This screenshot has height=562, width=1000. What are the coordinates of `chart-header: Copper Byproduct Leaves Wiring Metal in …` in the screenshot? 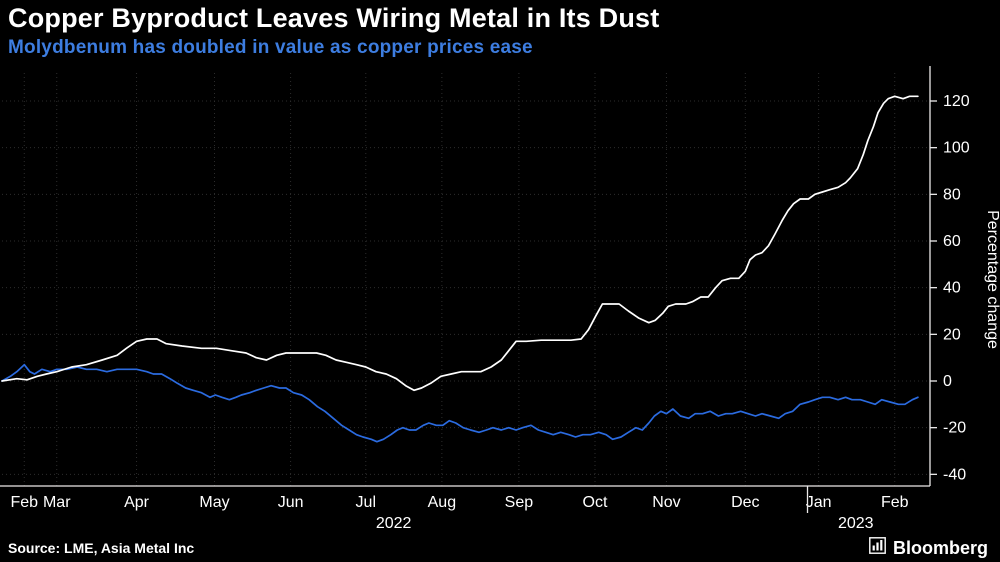 It's located at (500, 29).